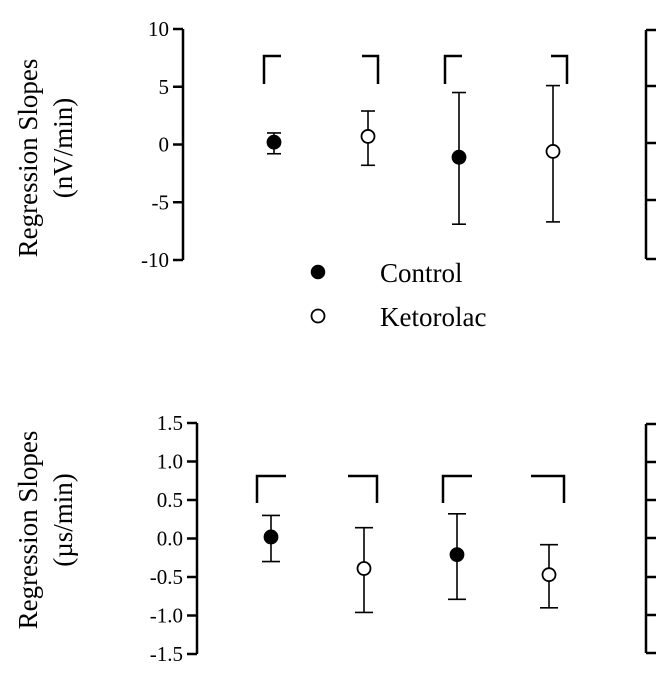 This screenshot has width=656, height=680. I want to click on panel-bottom-points, so click(410, 563).